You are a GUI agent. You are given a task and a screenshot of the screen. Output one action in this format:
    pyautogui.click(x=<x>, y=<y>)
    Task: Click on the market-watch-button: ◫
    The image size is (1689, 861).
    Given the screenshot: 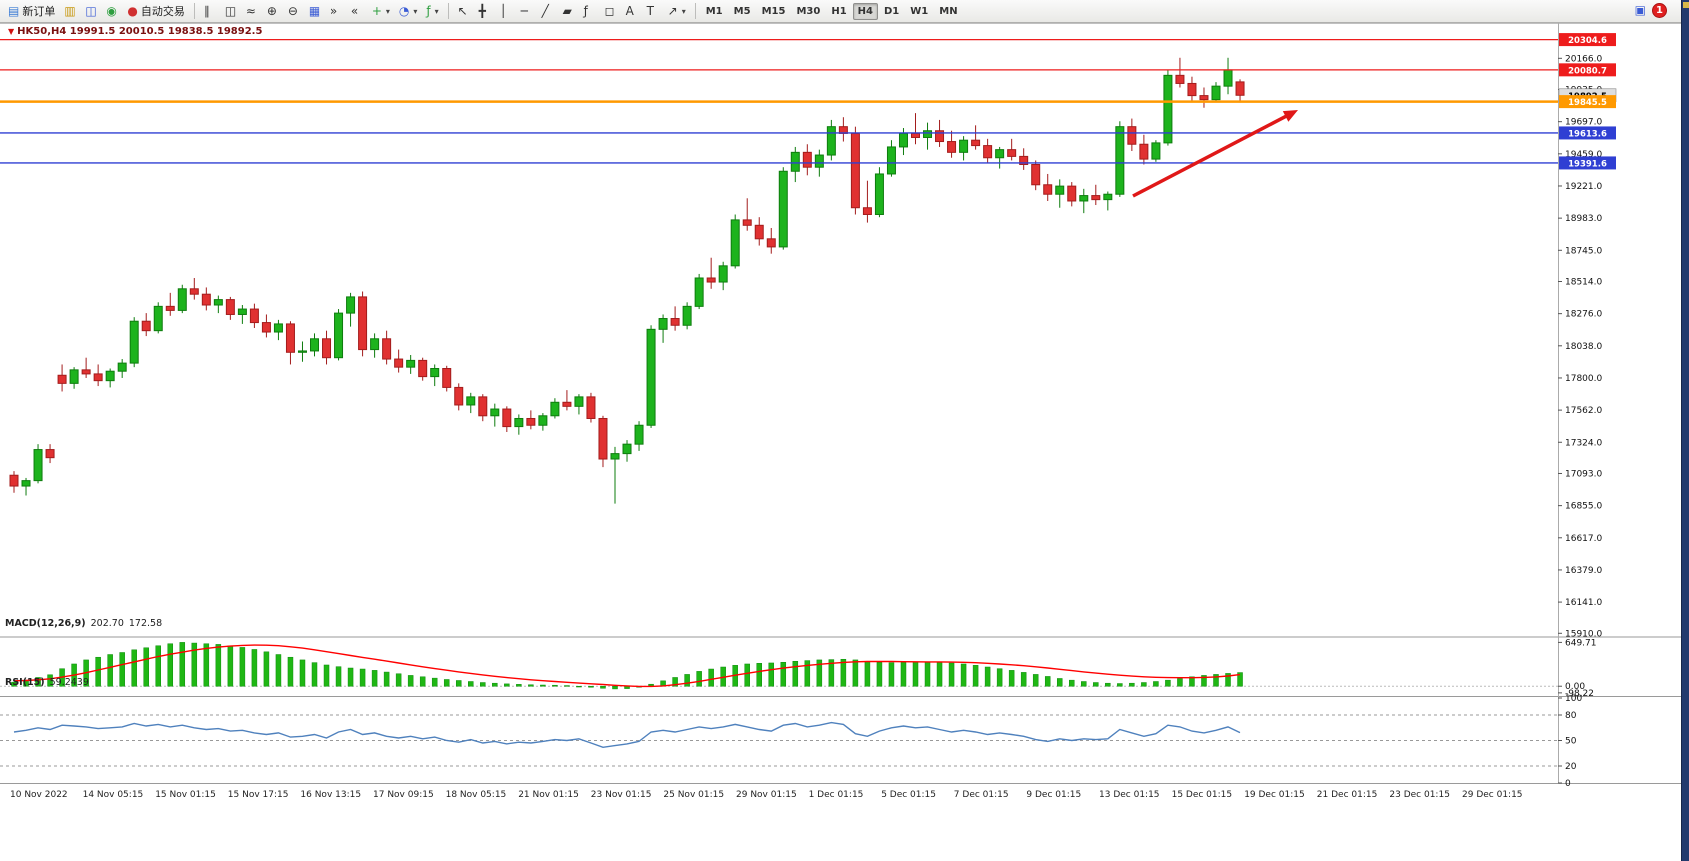 What is the action you would take?
    pyautogui.click(x=91, y=11)
    